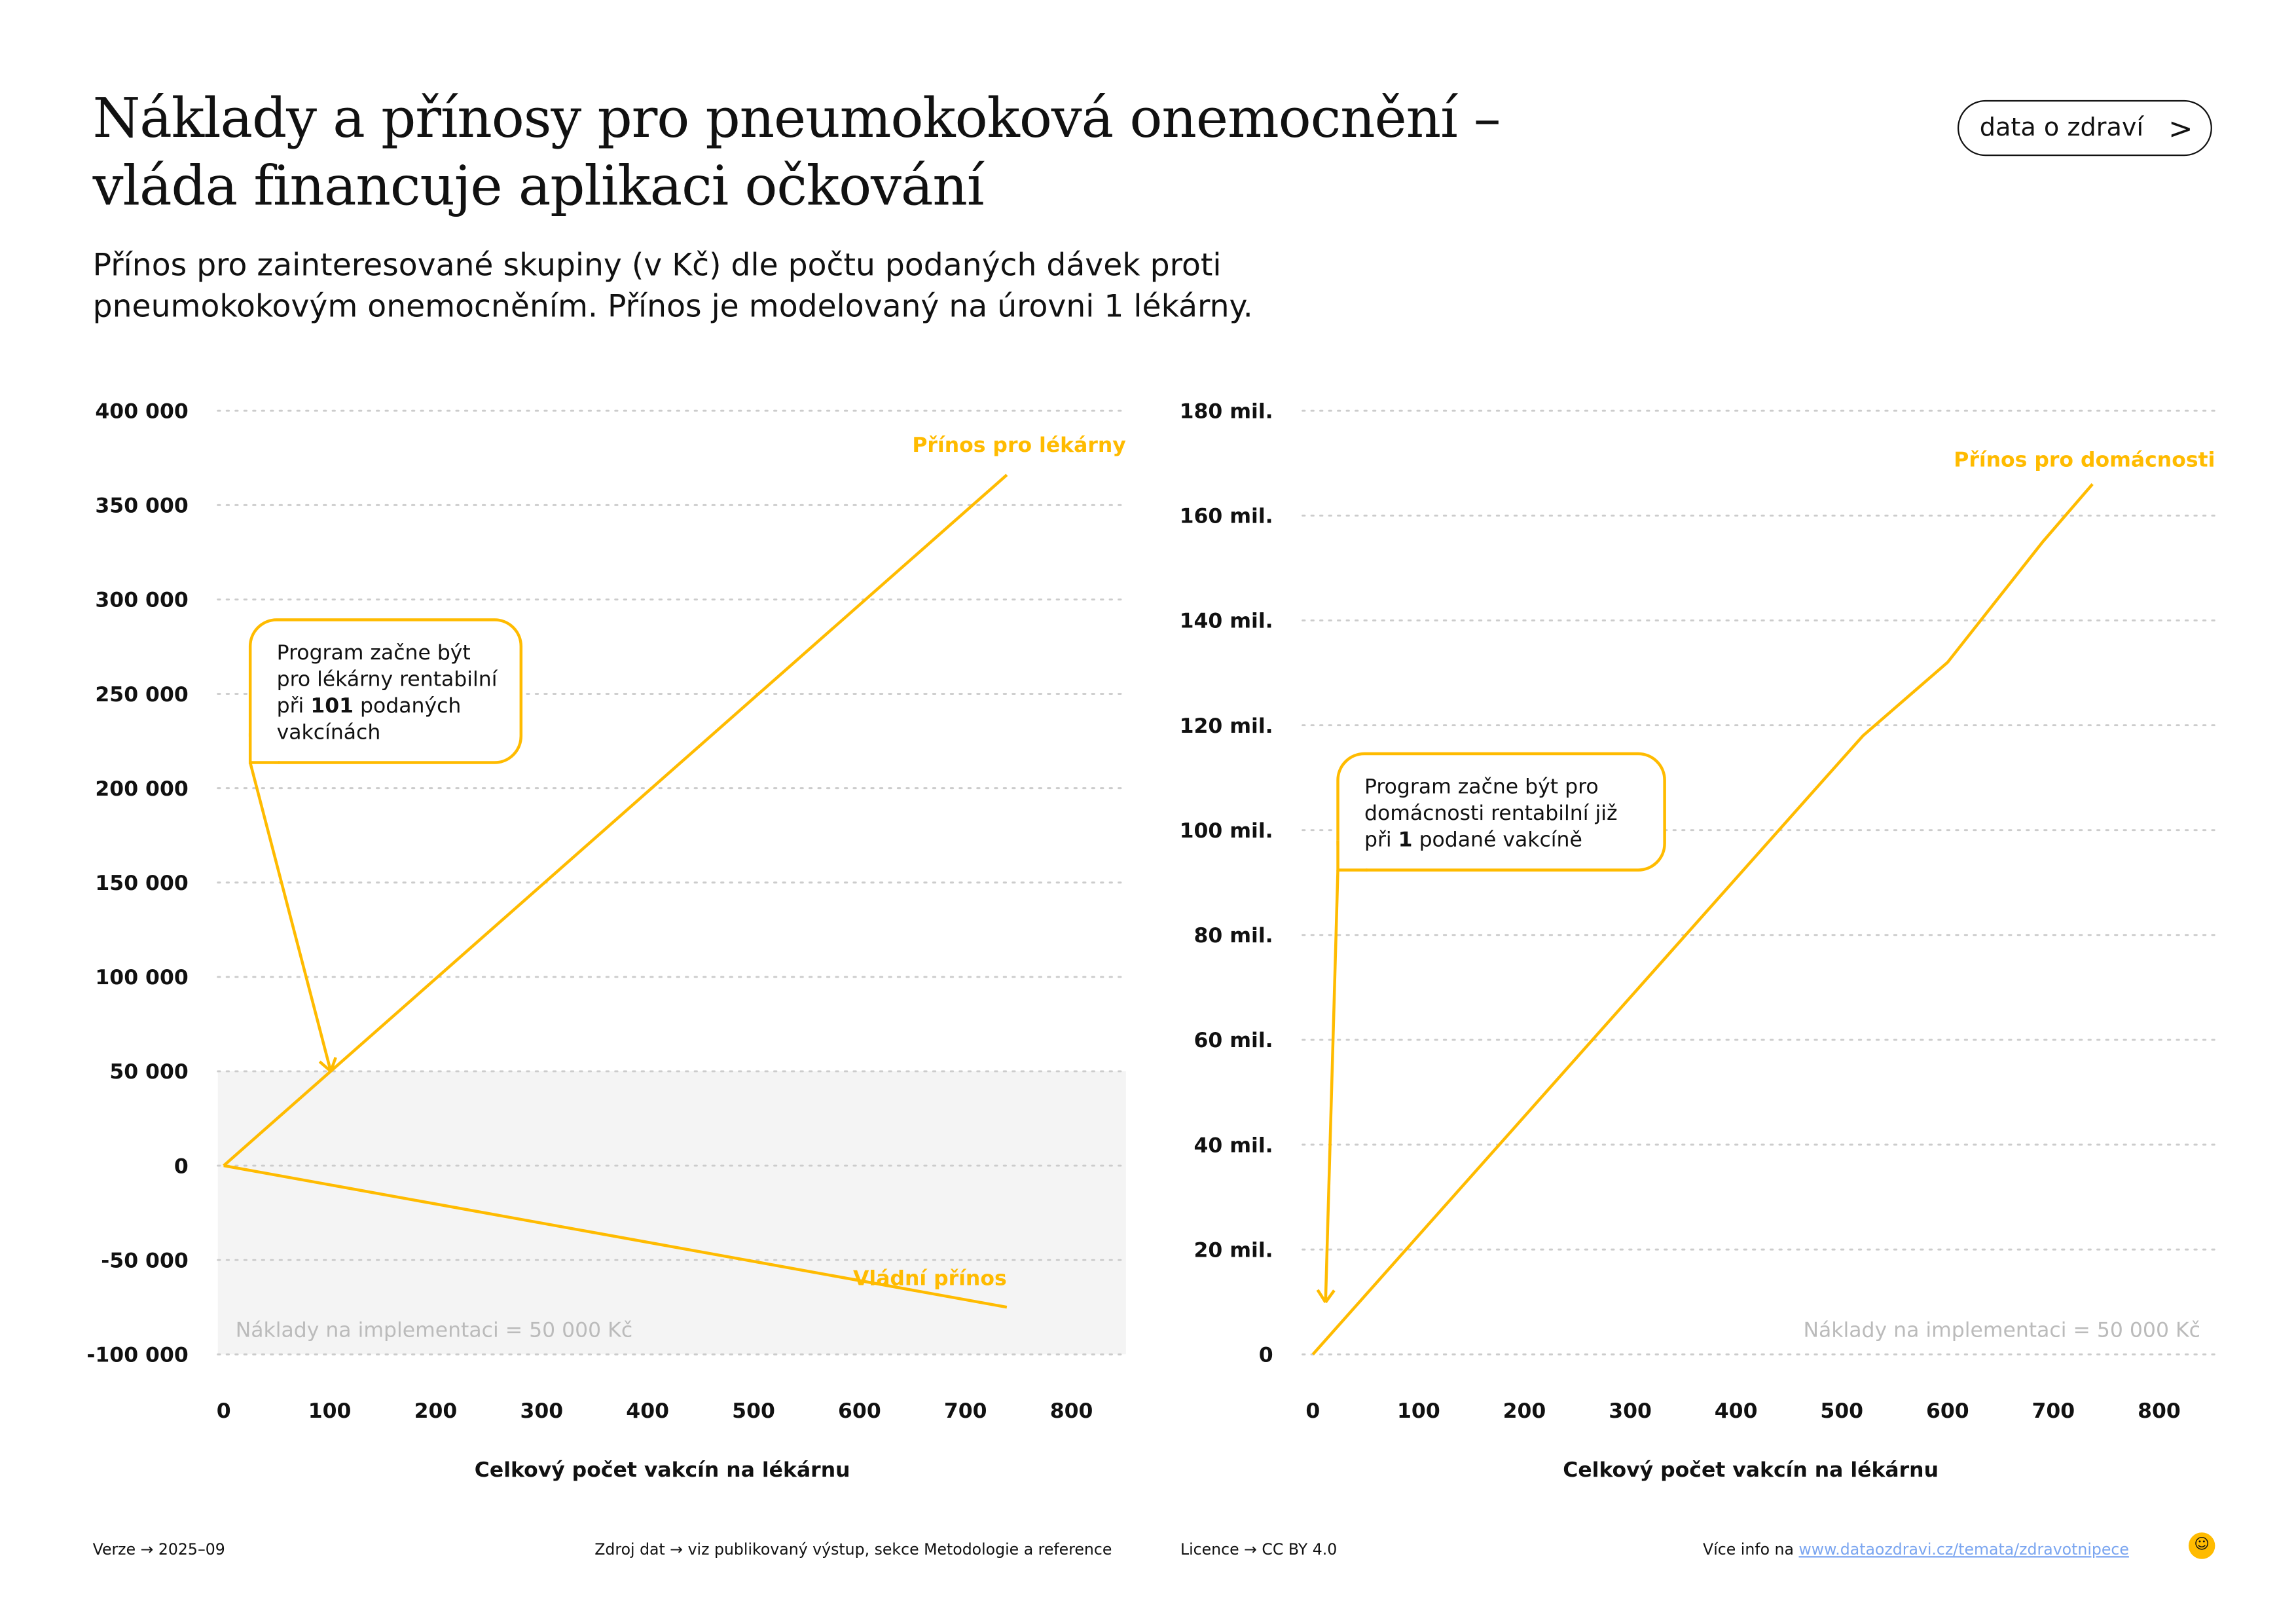 The width and height of the screenshot is (2296, 1624). What do you see at coordinates (158, 1550) in the screenshot?
I see `footer-version: Verze → 2025–09` at bounding box center [158, 1550].